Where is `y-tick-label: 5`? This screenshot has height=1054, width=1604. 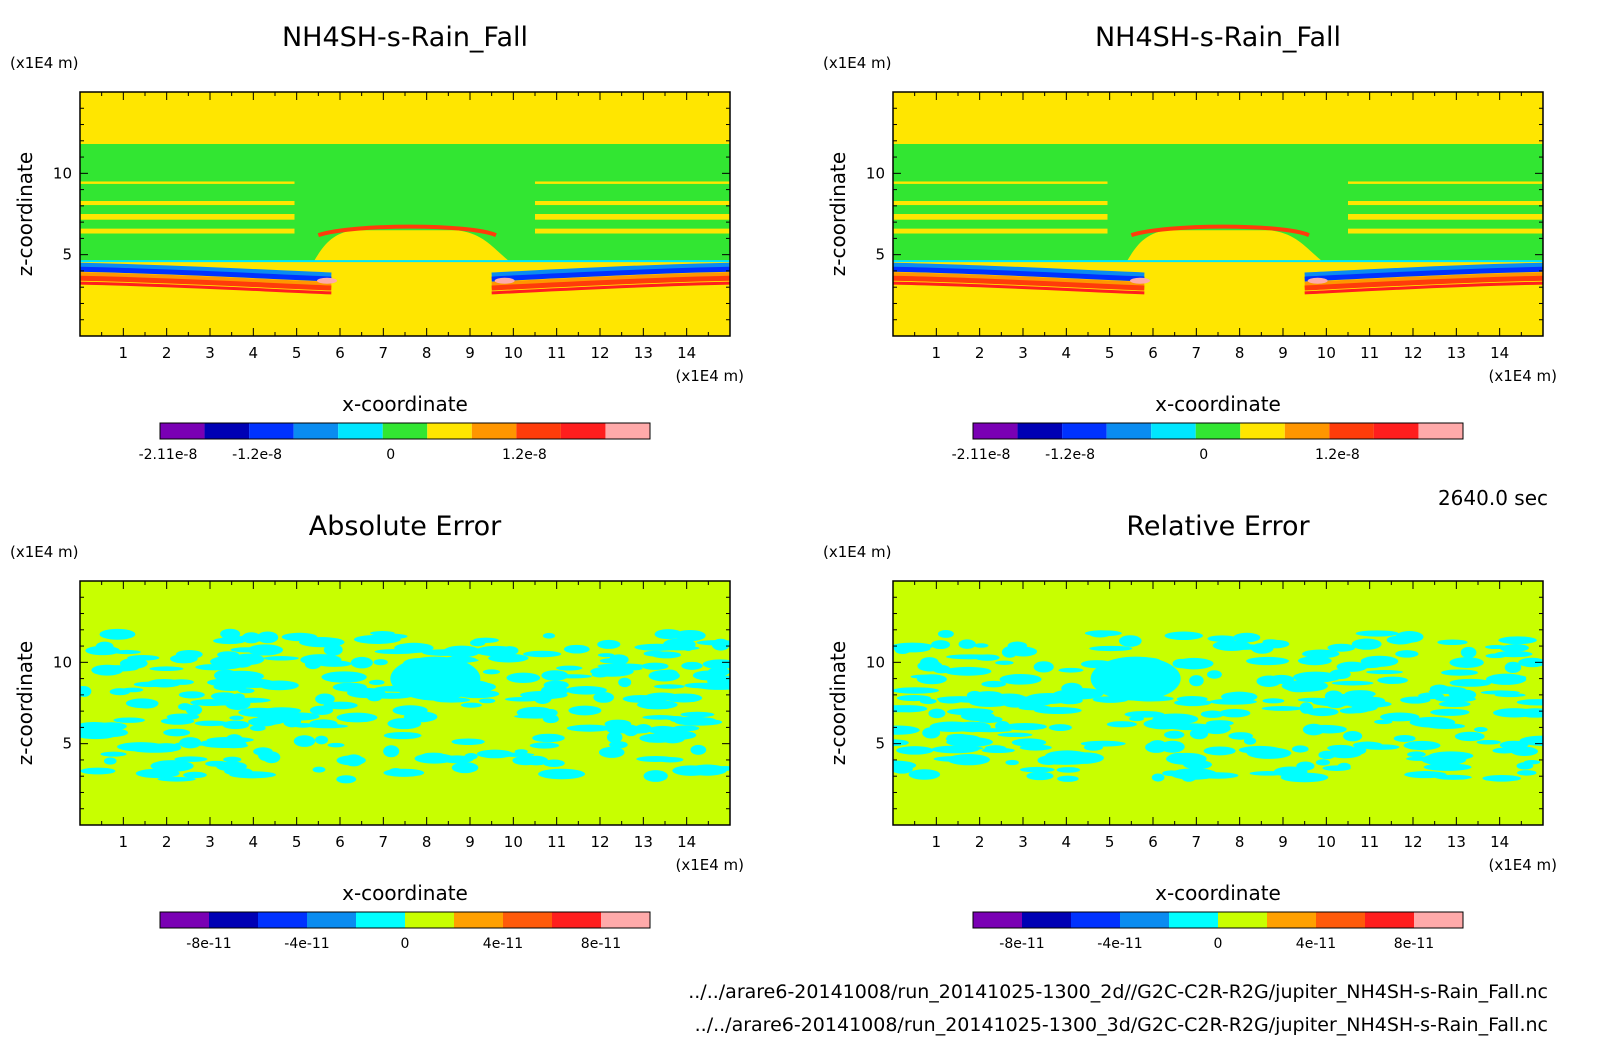 y-tick-label: 5 is located at coordinates (67, 744).